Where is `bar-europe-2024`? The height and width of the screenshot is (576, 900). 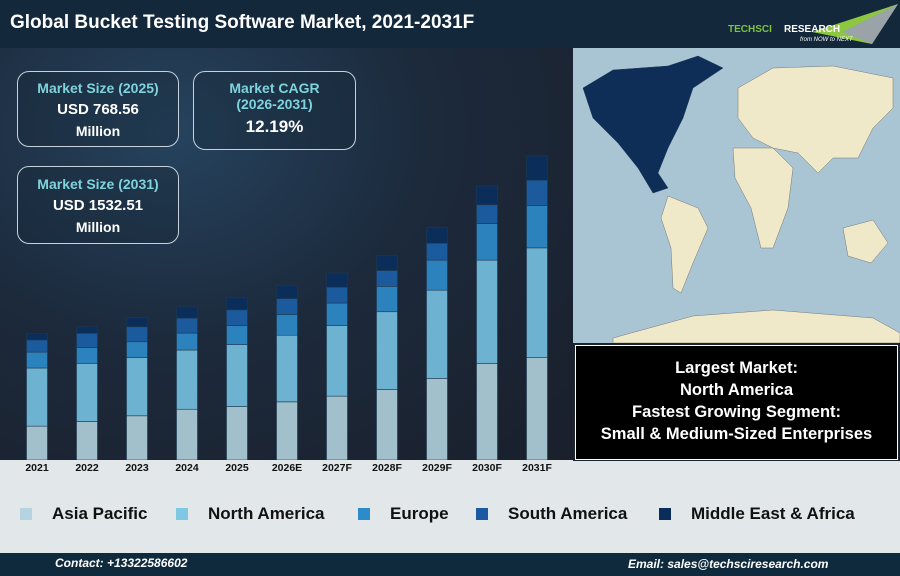
bar-europe-2024 is located at coordinates (187, 341).